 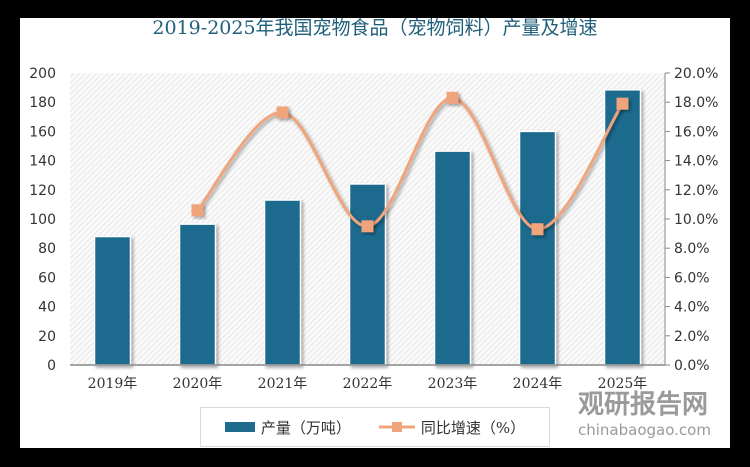 What do you see at coordinates (692, 278) in the screenshot?
I see `y-right-tick-label: 6.0%` at bounding box center [692, 278].